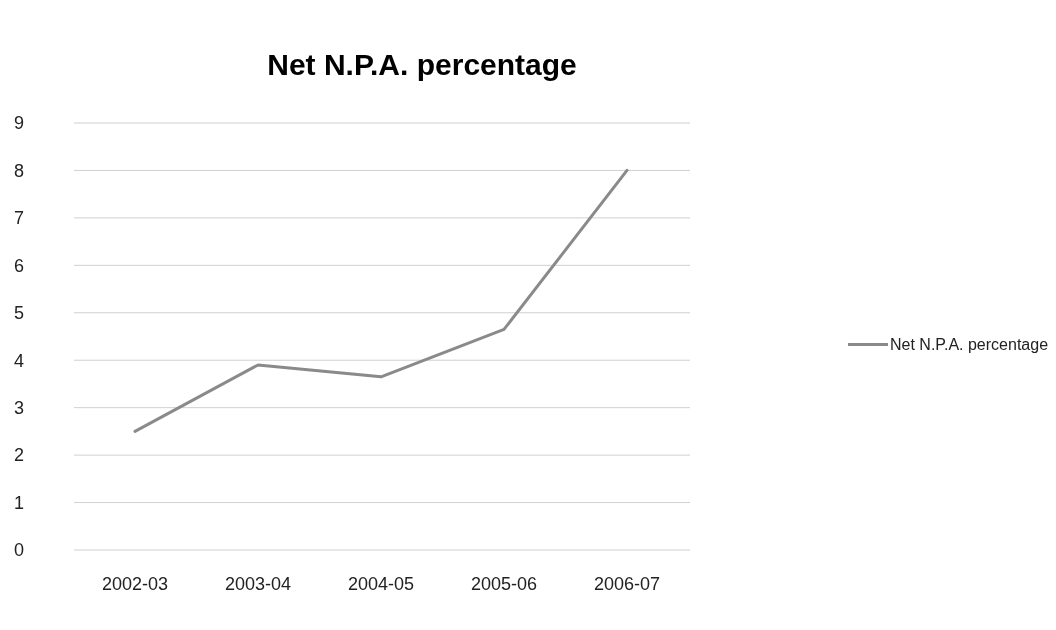 This screenshot has width=1056, height=630. What do you see at coordinates (19, 123) in the screenshot?
I see `y-tick-label: 9` at bounding box center [19, 123].